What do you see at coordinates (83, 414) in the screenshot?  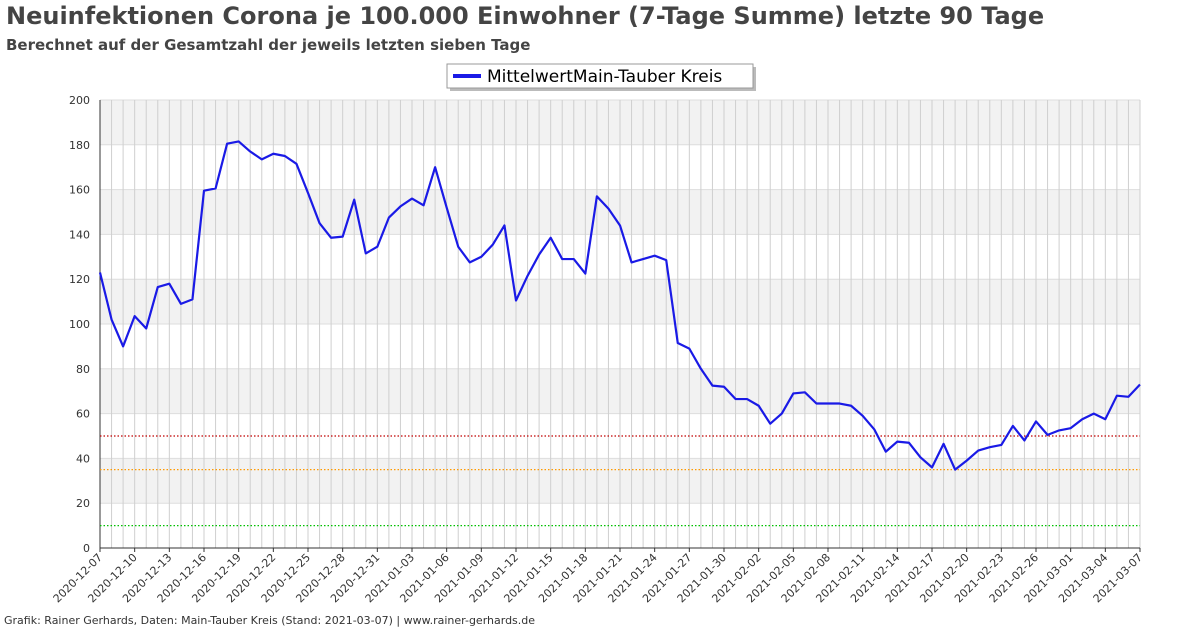 I see `y-tick-label: 60` at bounding box center [83, 414].